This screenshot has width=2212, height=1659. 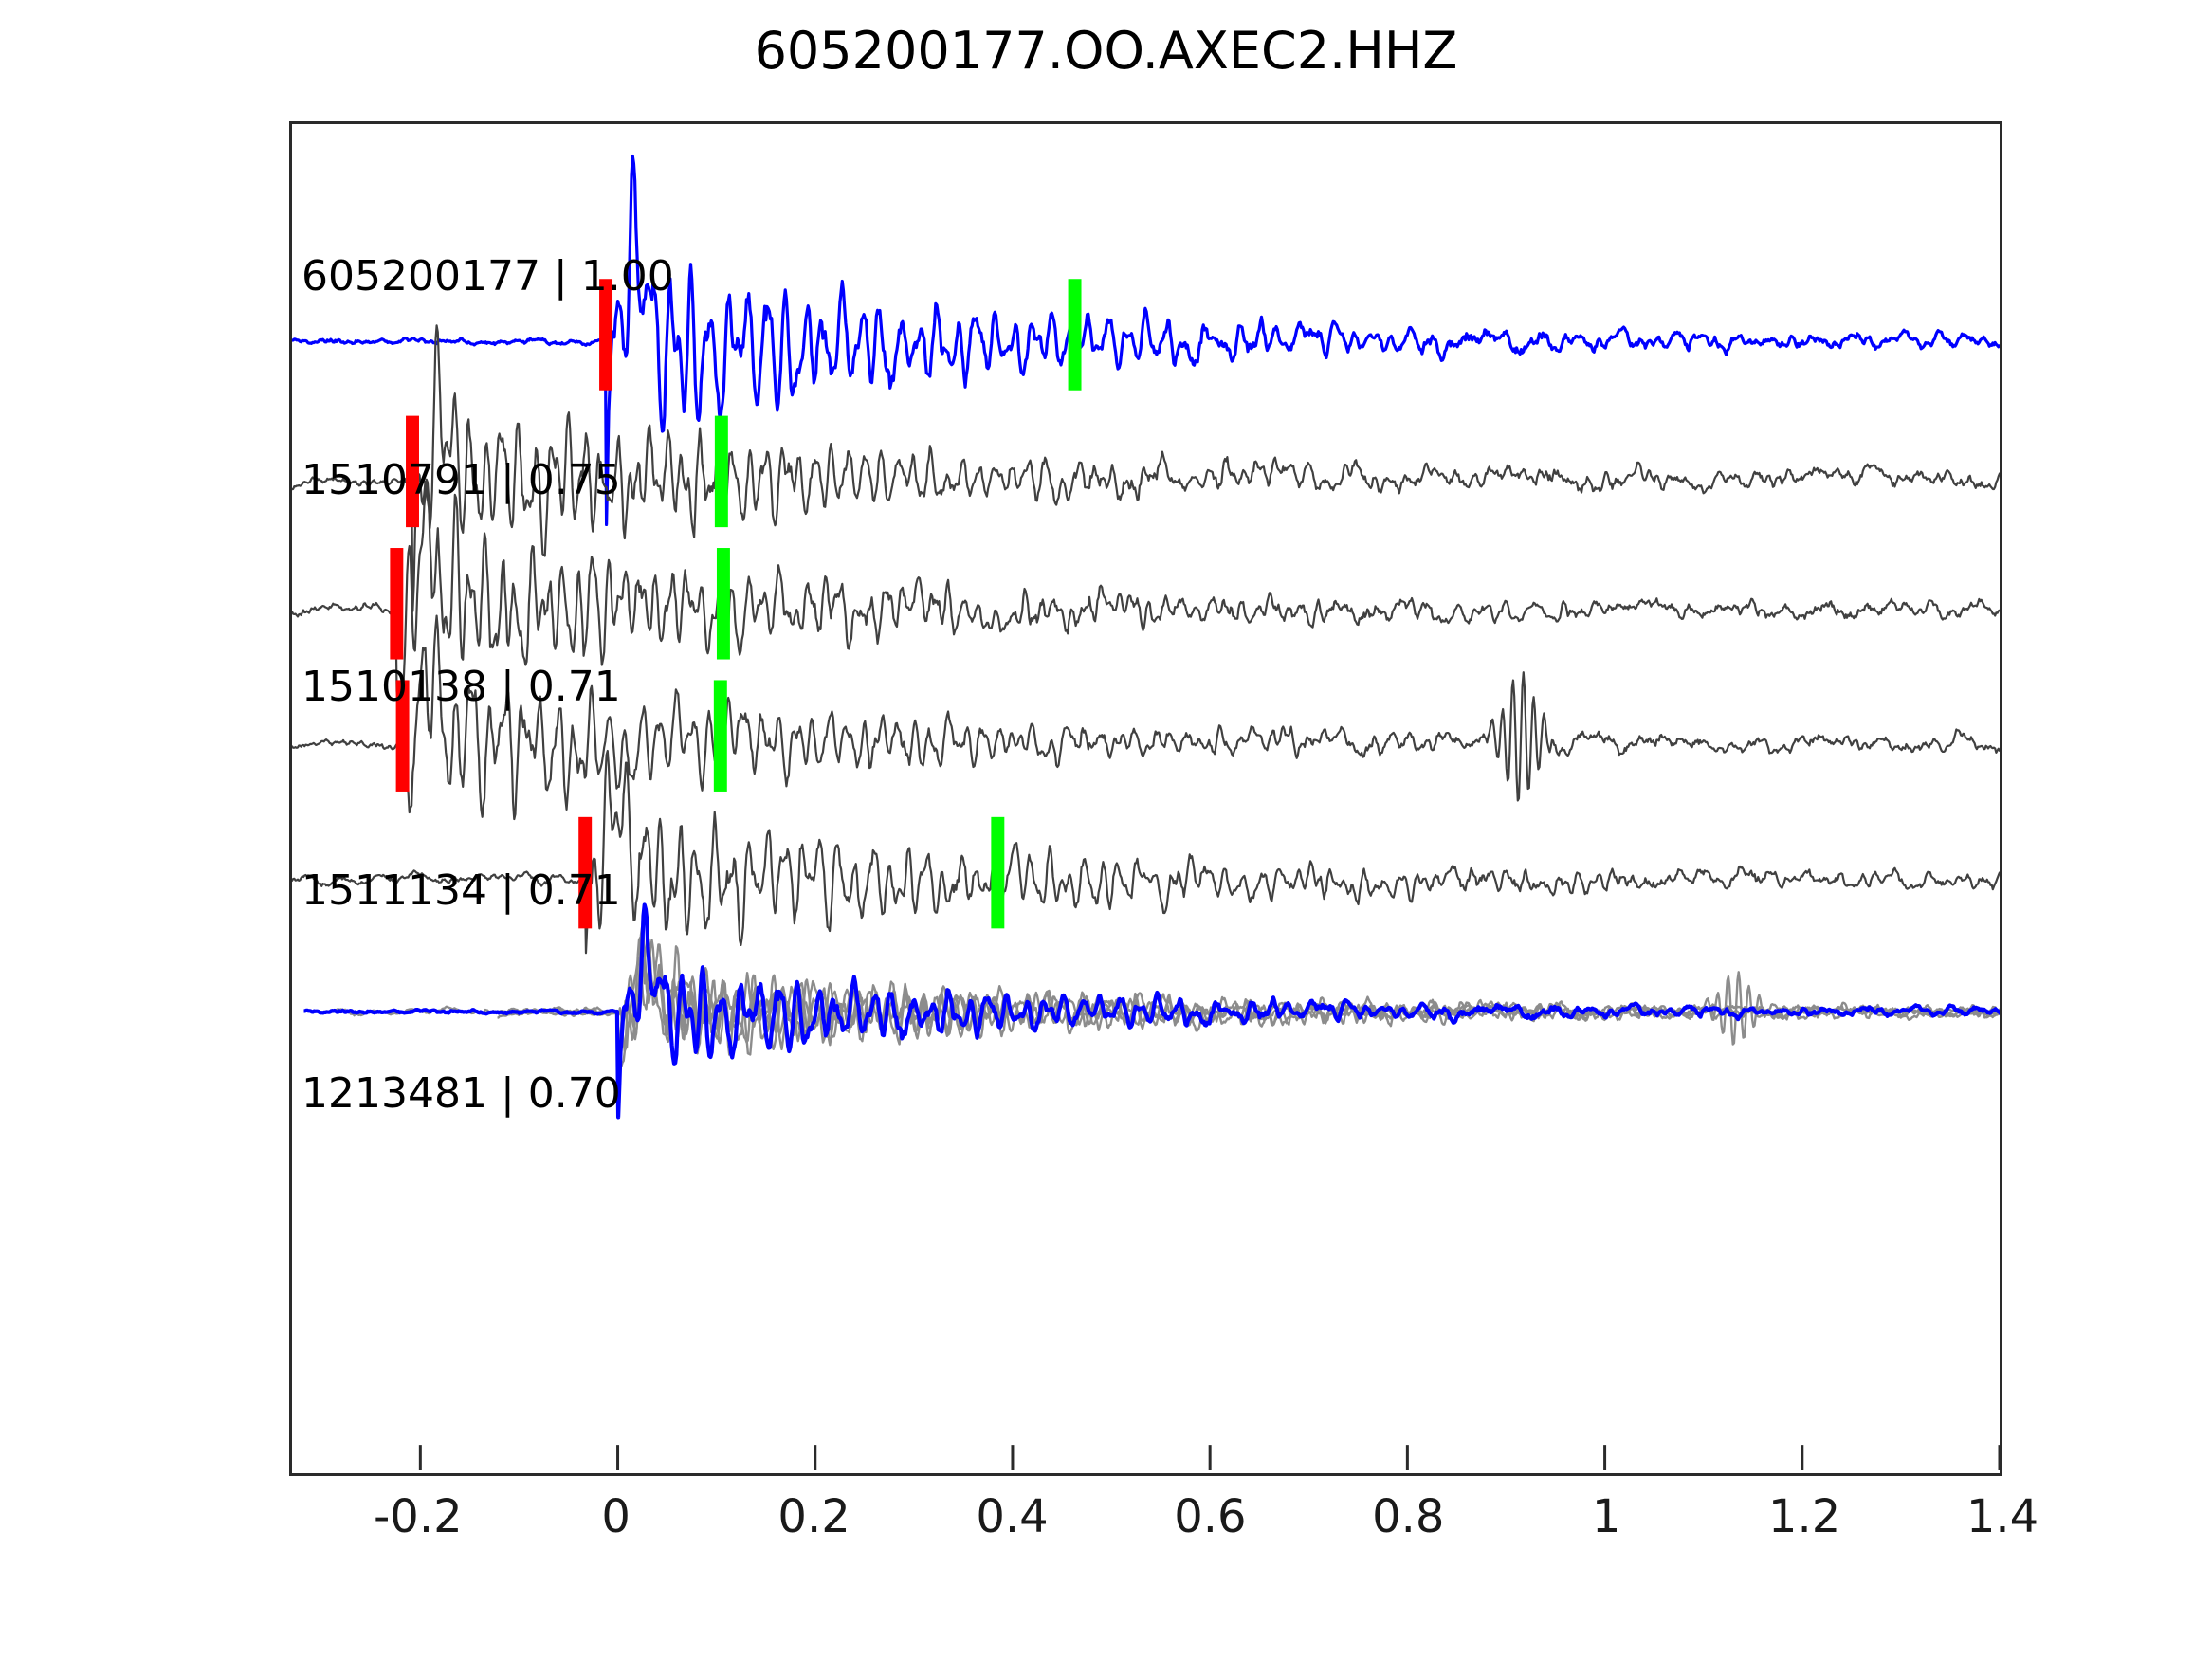 What do you see at coordinates (1209, 1458) in the screenshot?
I see `x-axis-ticks` at bounding box center [1209, 1458].